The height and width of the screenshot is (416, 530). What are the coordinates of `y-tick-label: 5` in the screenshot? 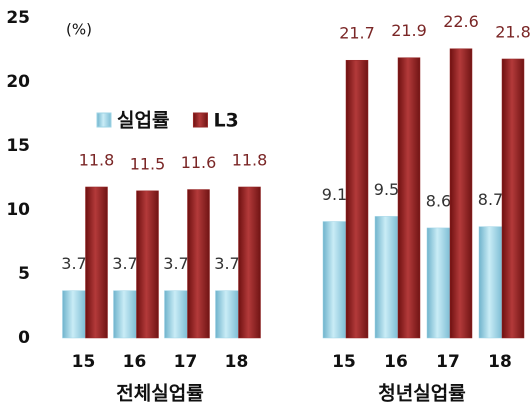 It's located at (24, 274).